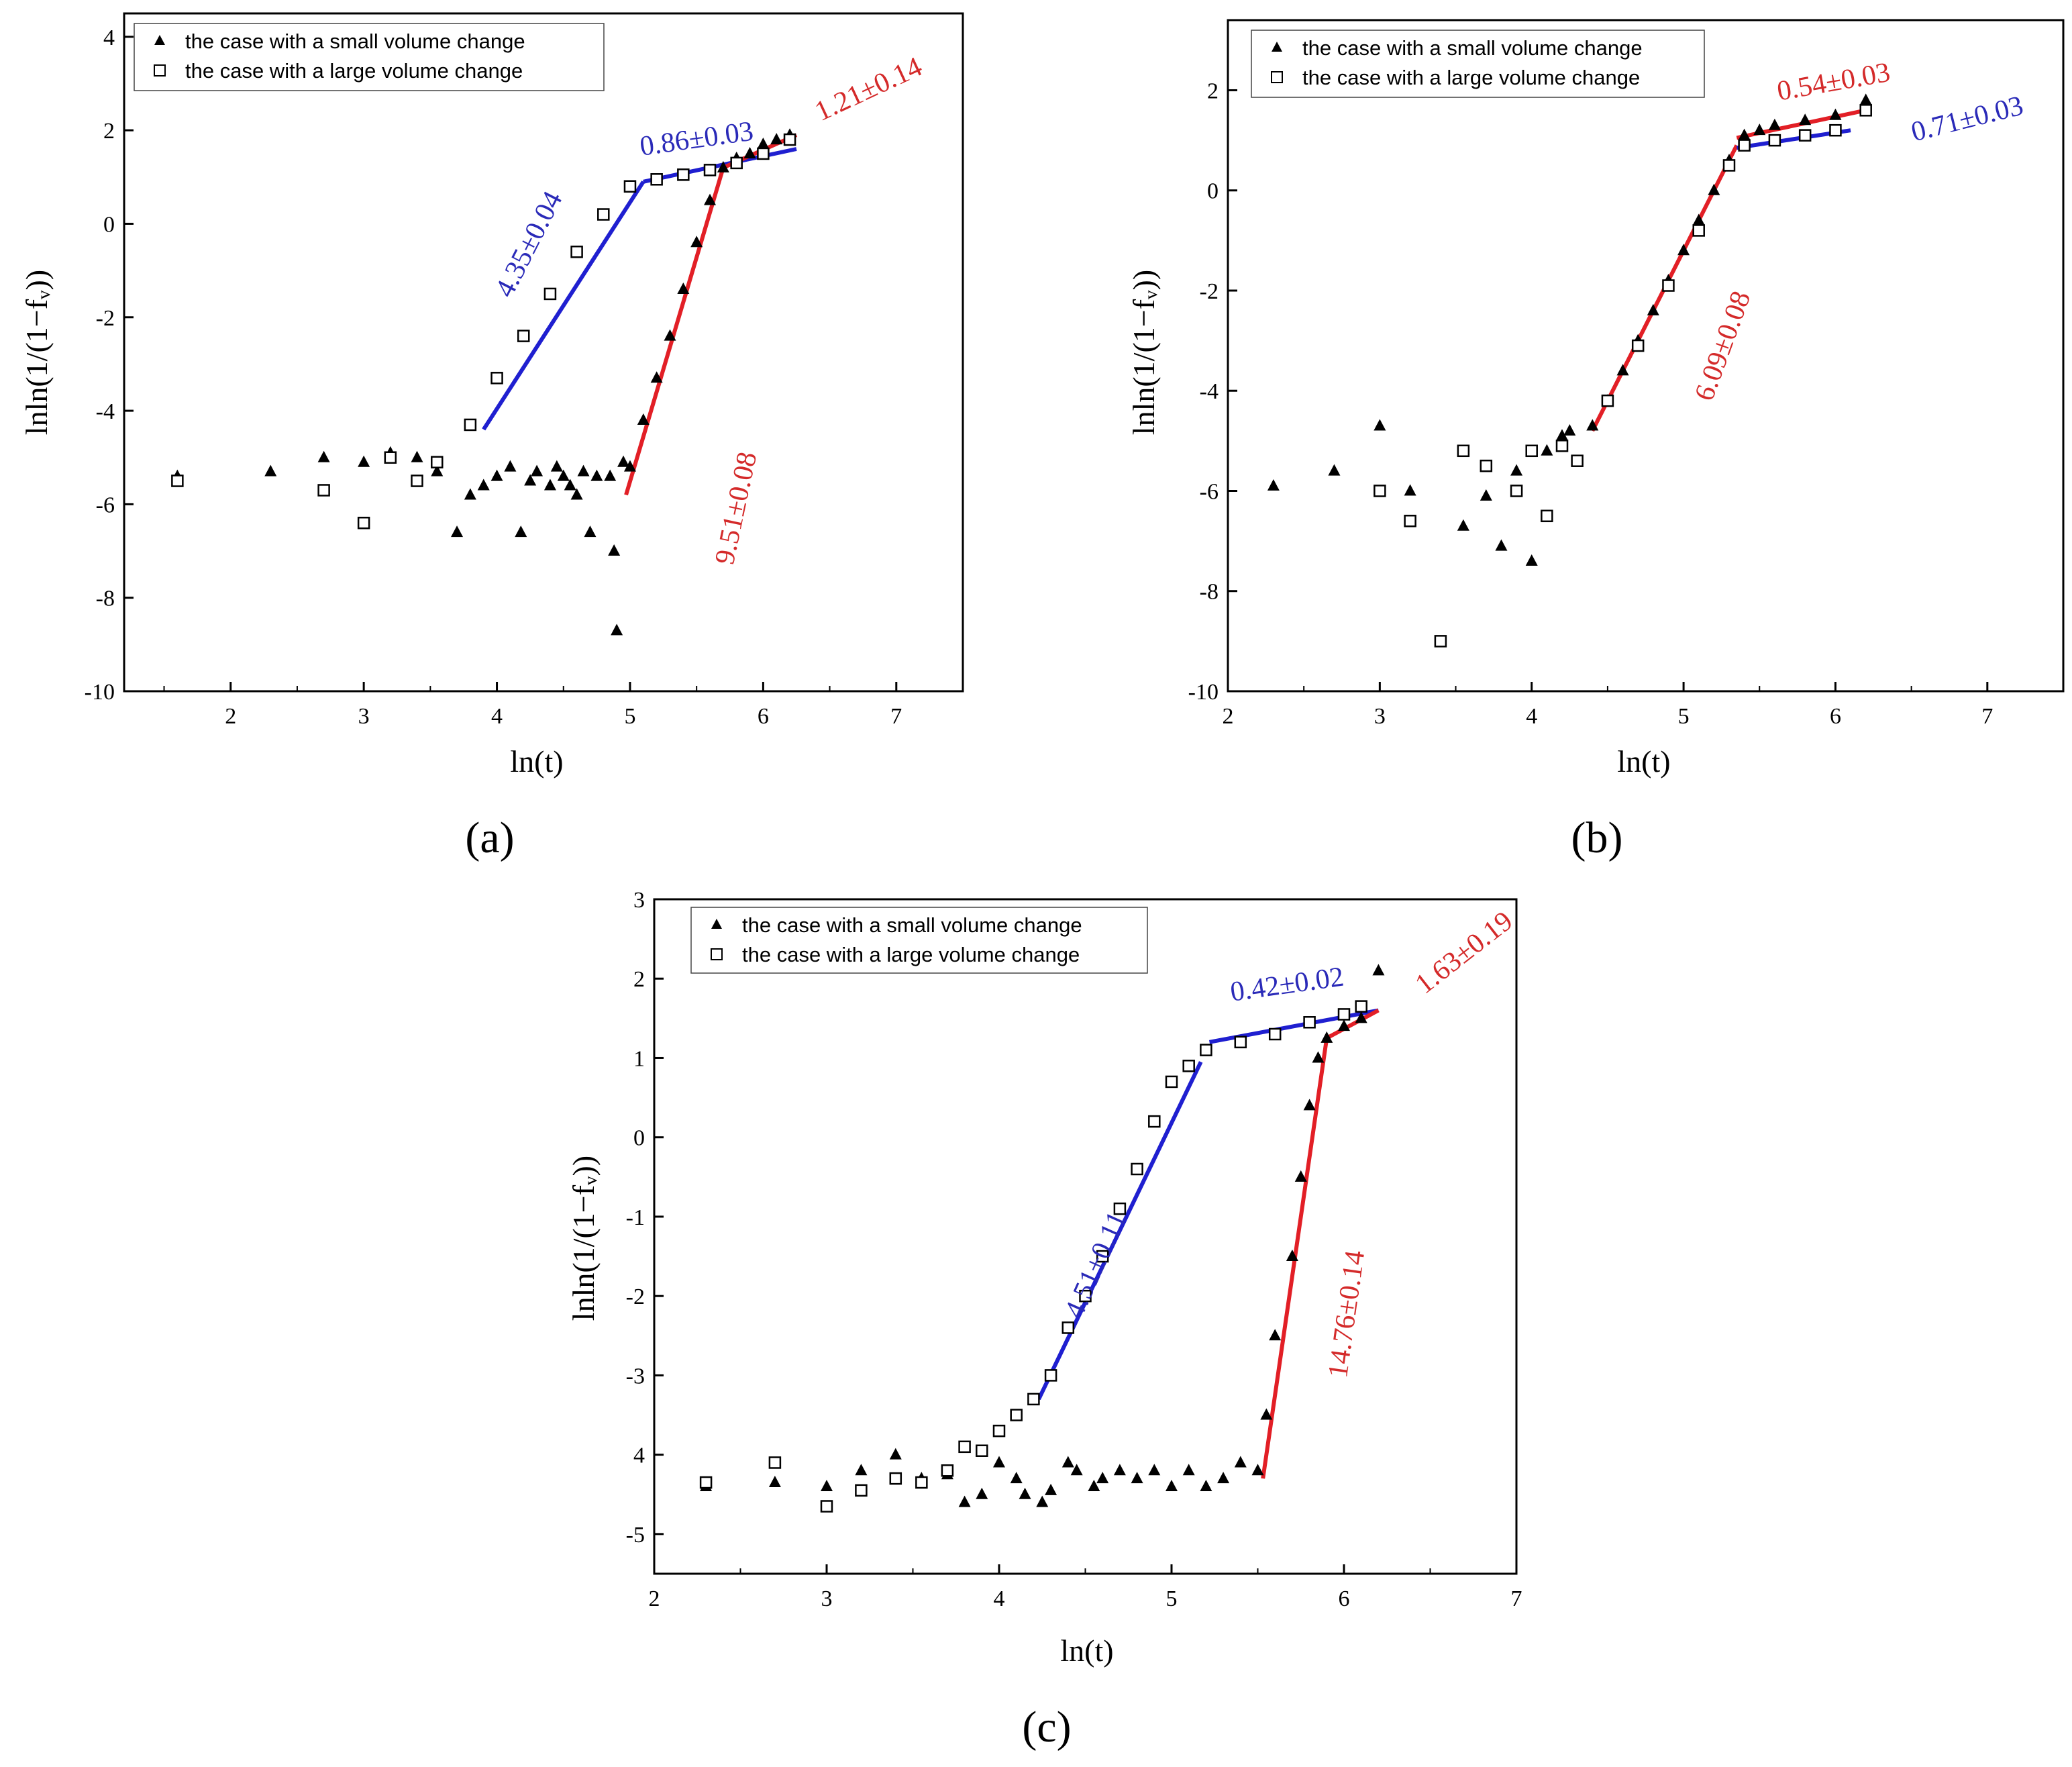 This screenshot has height=1767, width=2072. I want to click on fit-annotation-red: 14.76±0.14, so click(1347, 1314).